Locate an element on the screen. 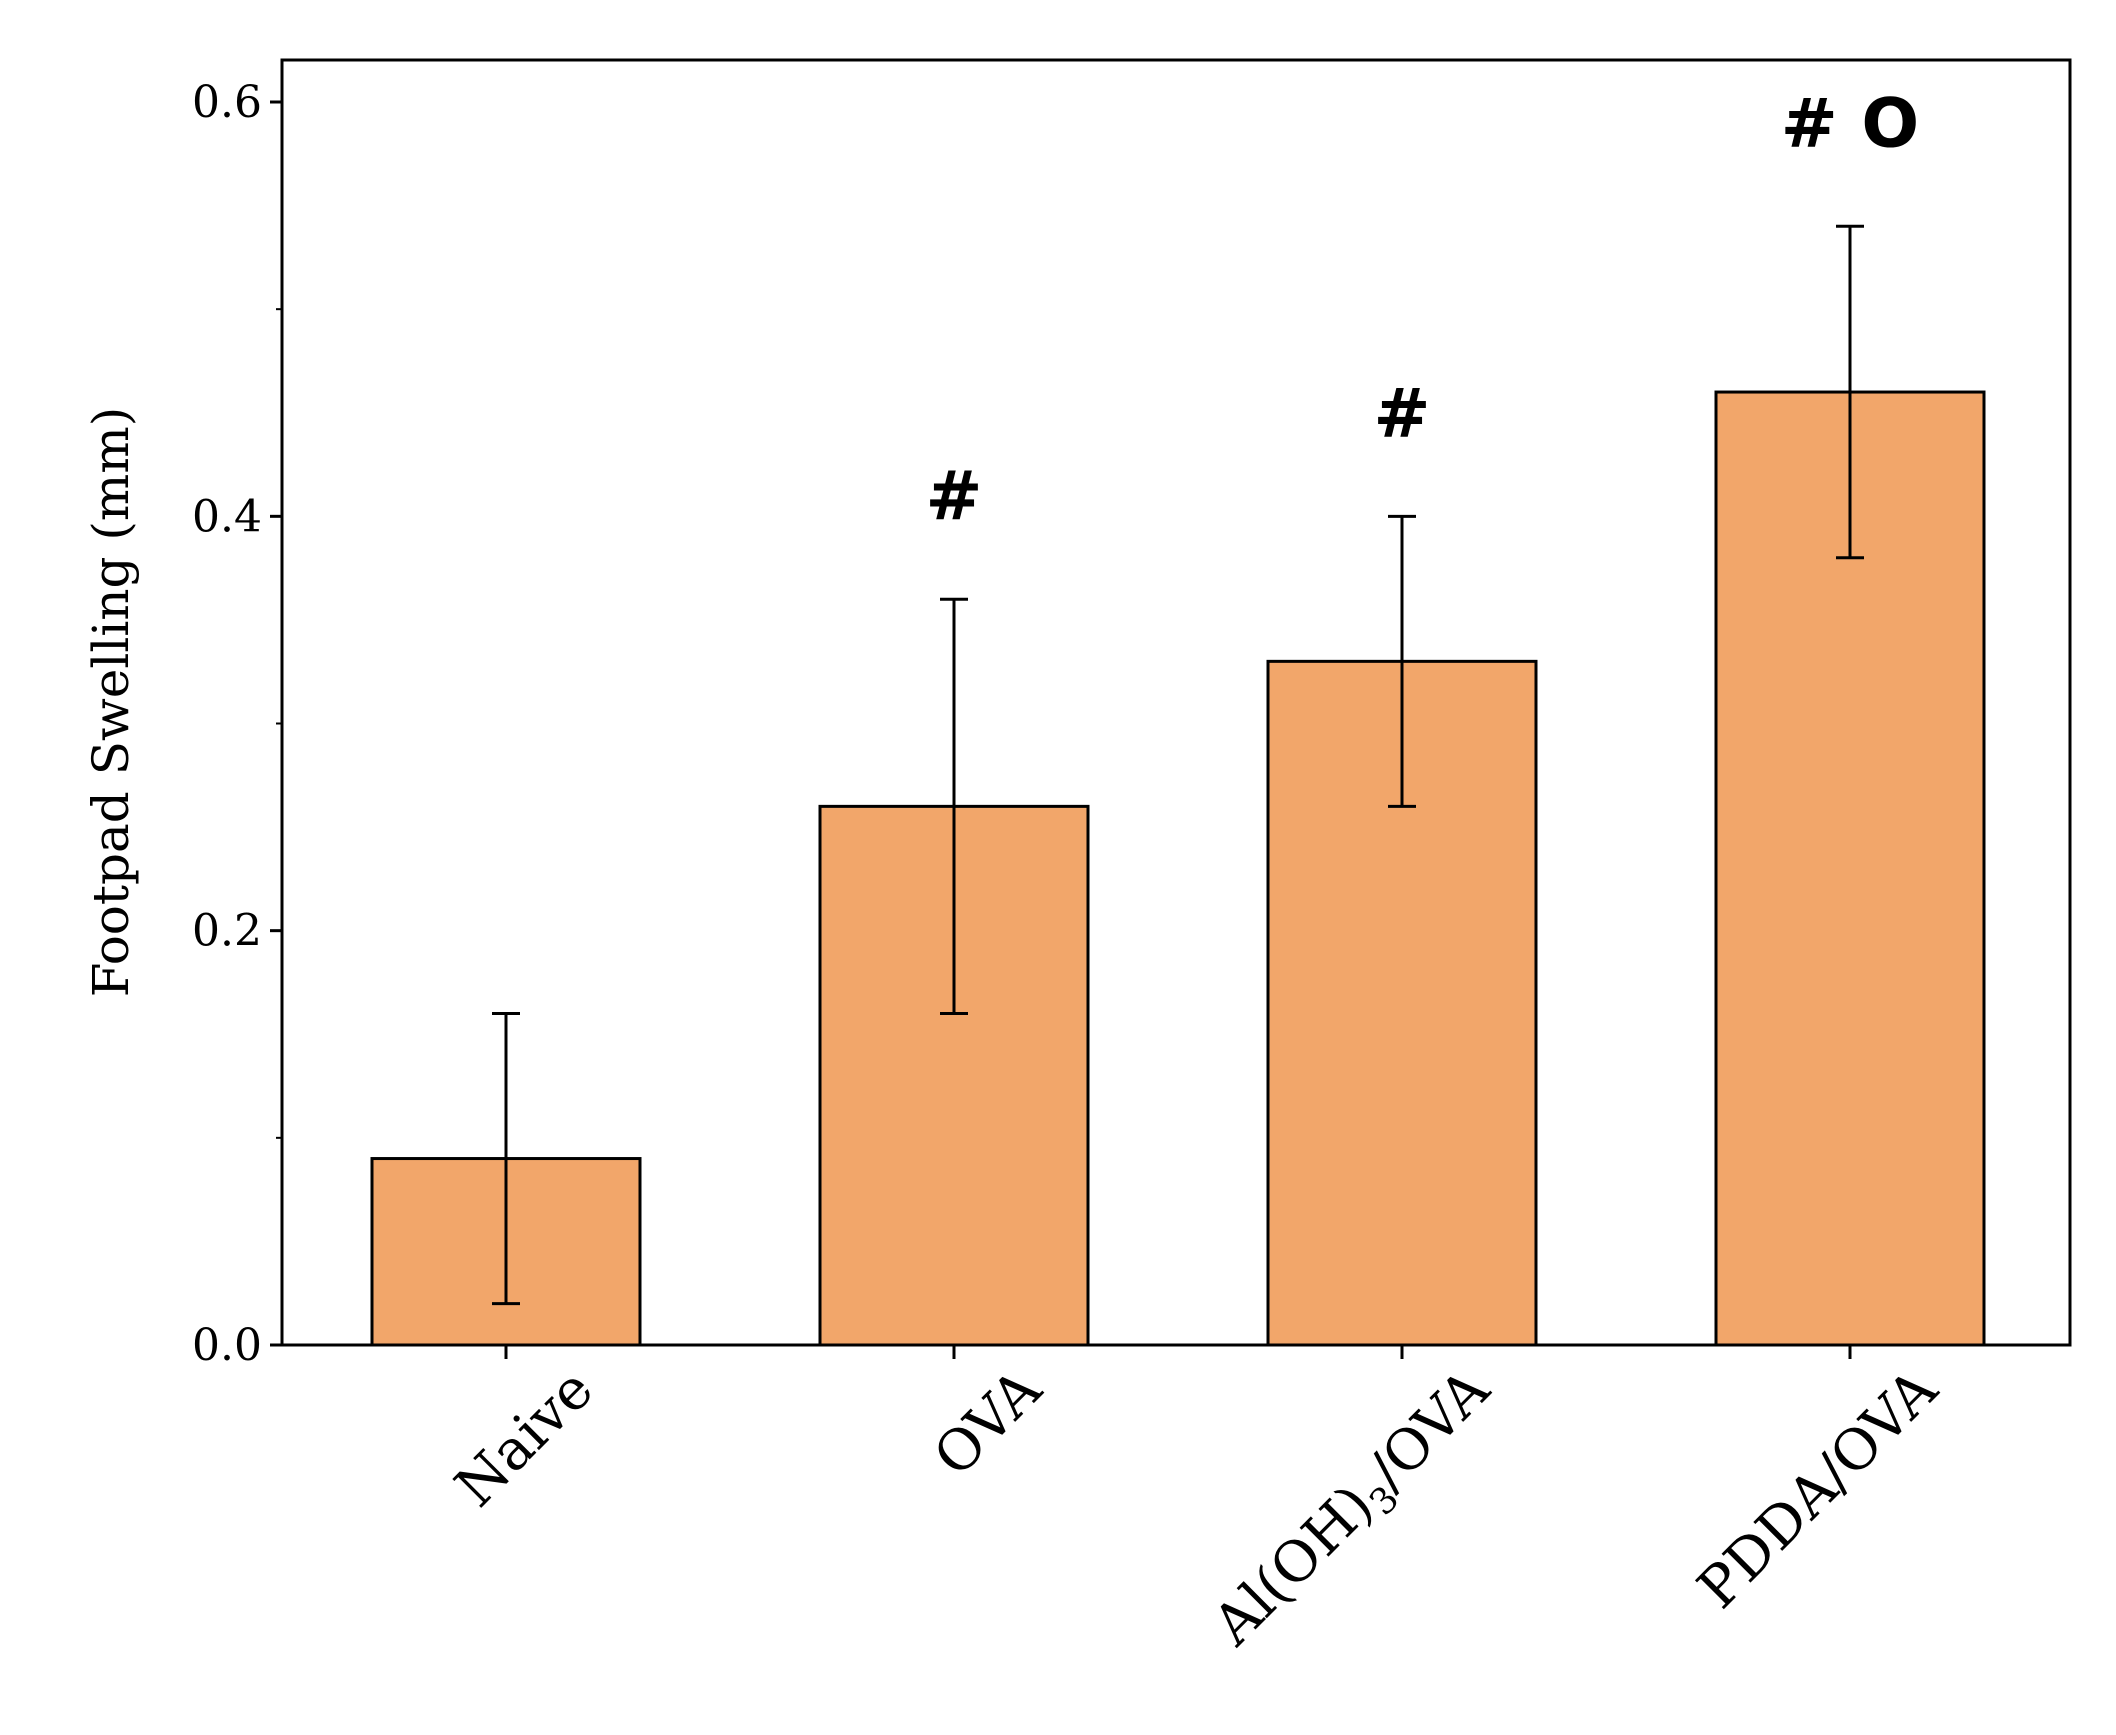  y-tick-label: 0.6 is located at coordinates (227, 102).